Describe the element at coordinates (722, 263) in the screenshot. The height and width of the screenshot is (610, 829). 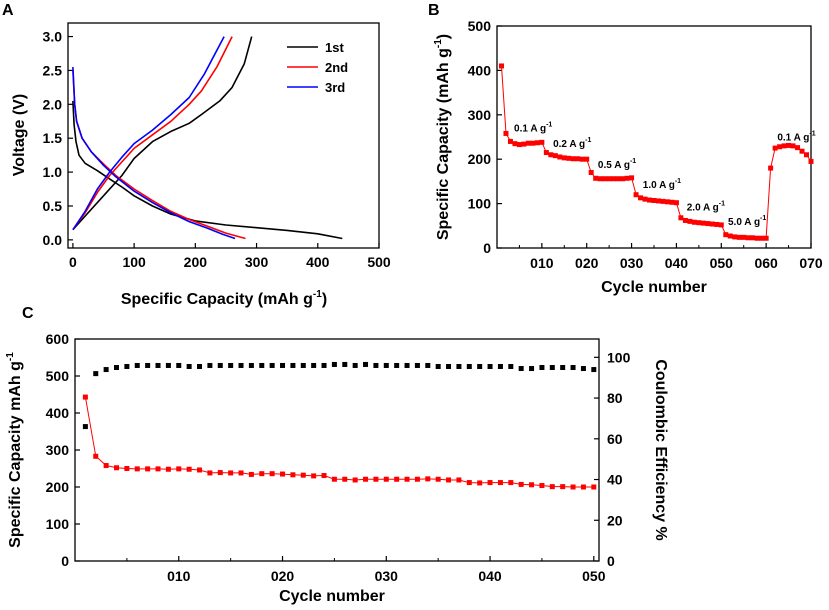
I see `panel-b-x-tick-label: 050` at that location.